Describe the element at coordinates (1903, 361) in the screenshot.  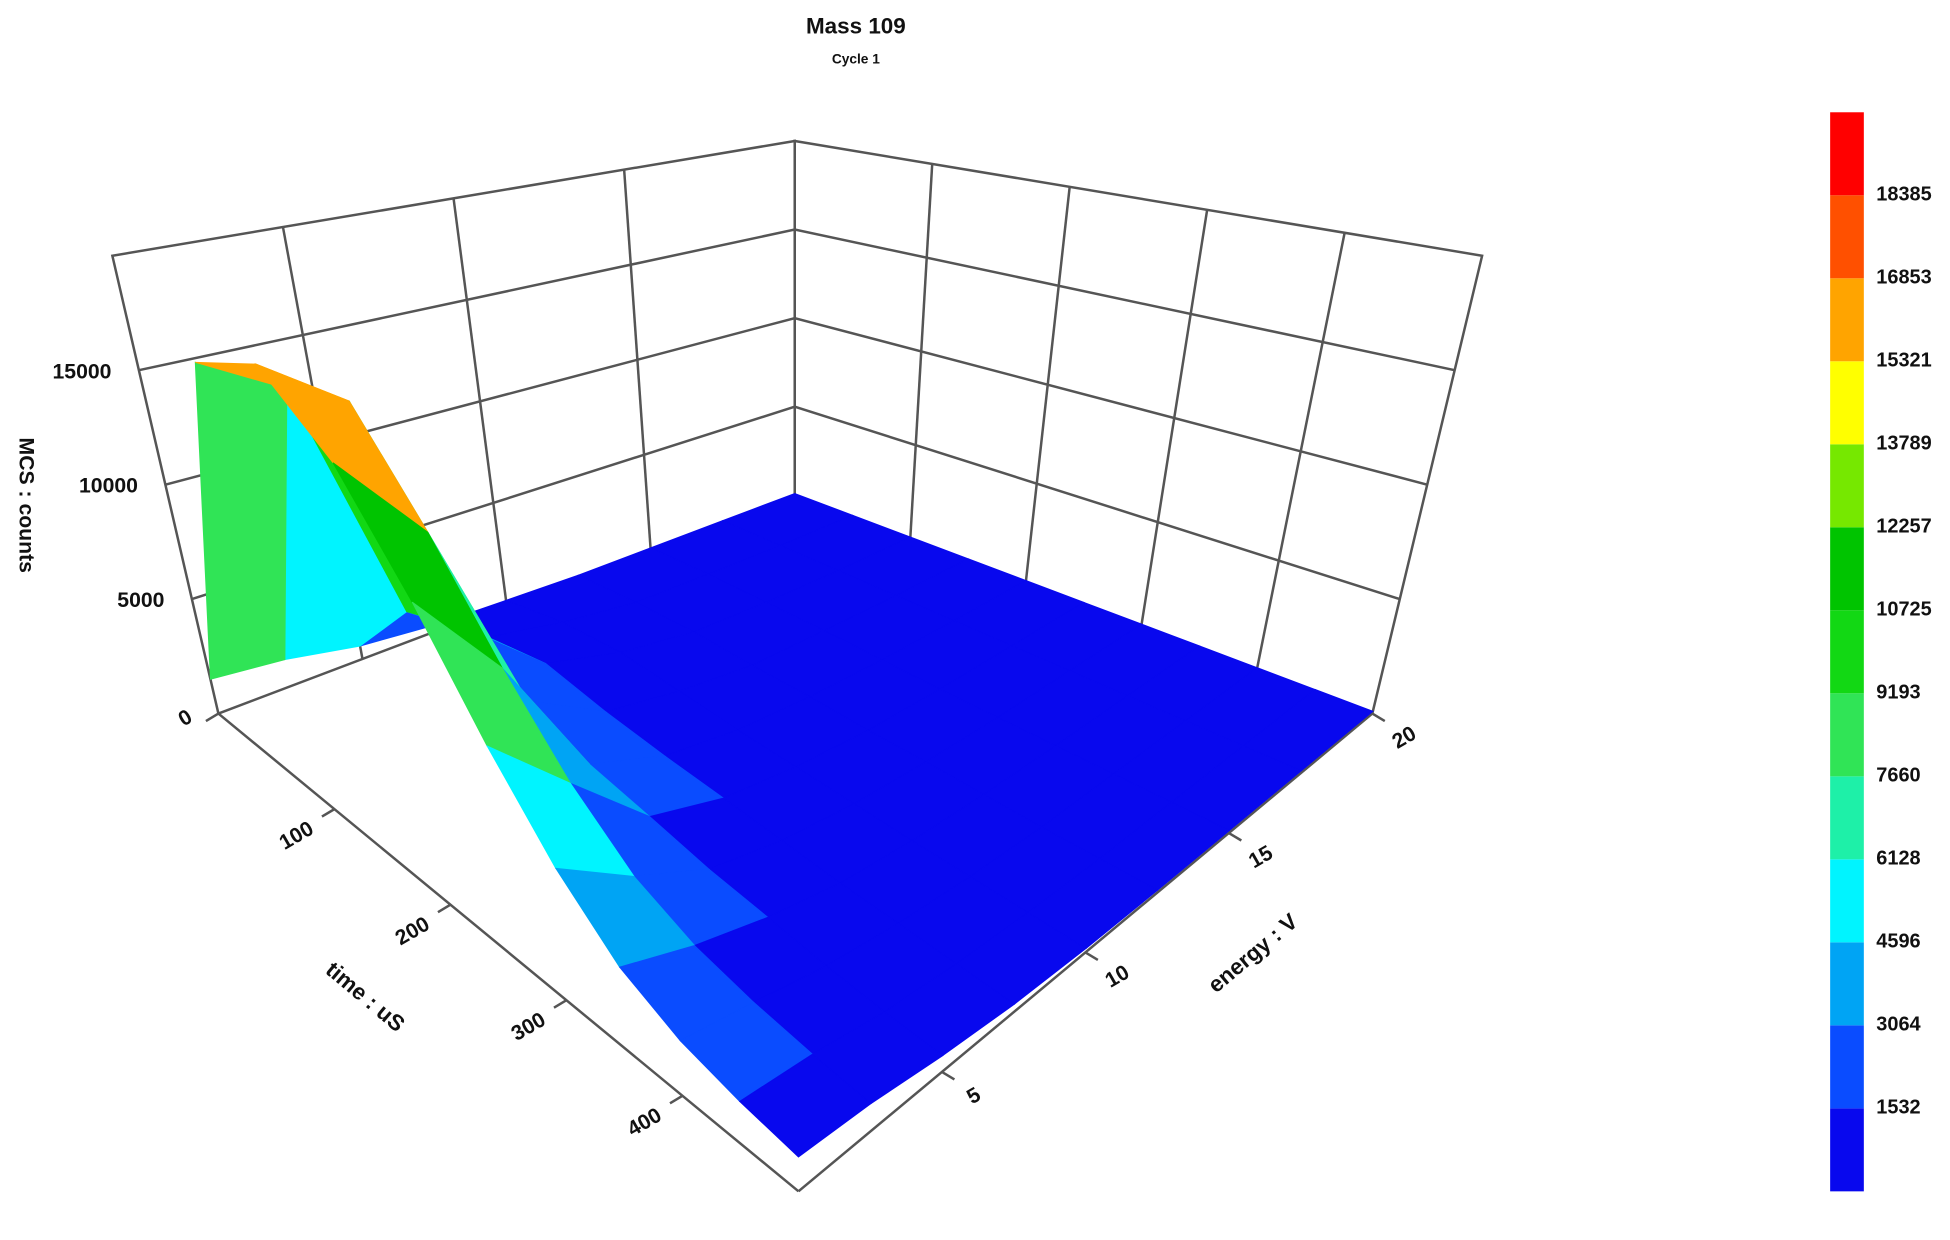
I see `colorbar-tick-label: 15321` at that location.